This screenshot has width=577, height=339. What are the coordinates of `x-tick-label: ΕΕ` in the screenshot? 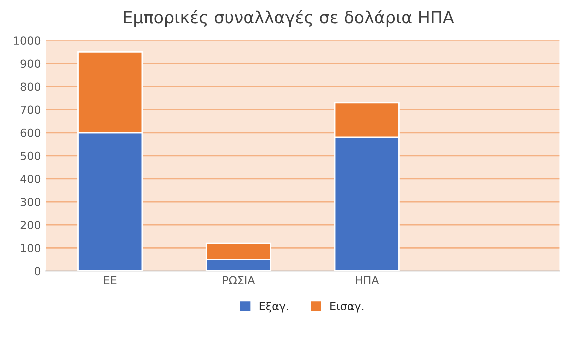 It's located at (110, 280).